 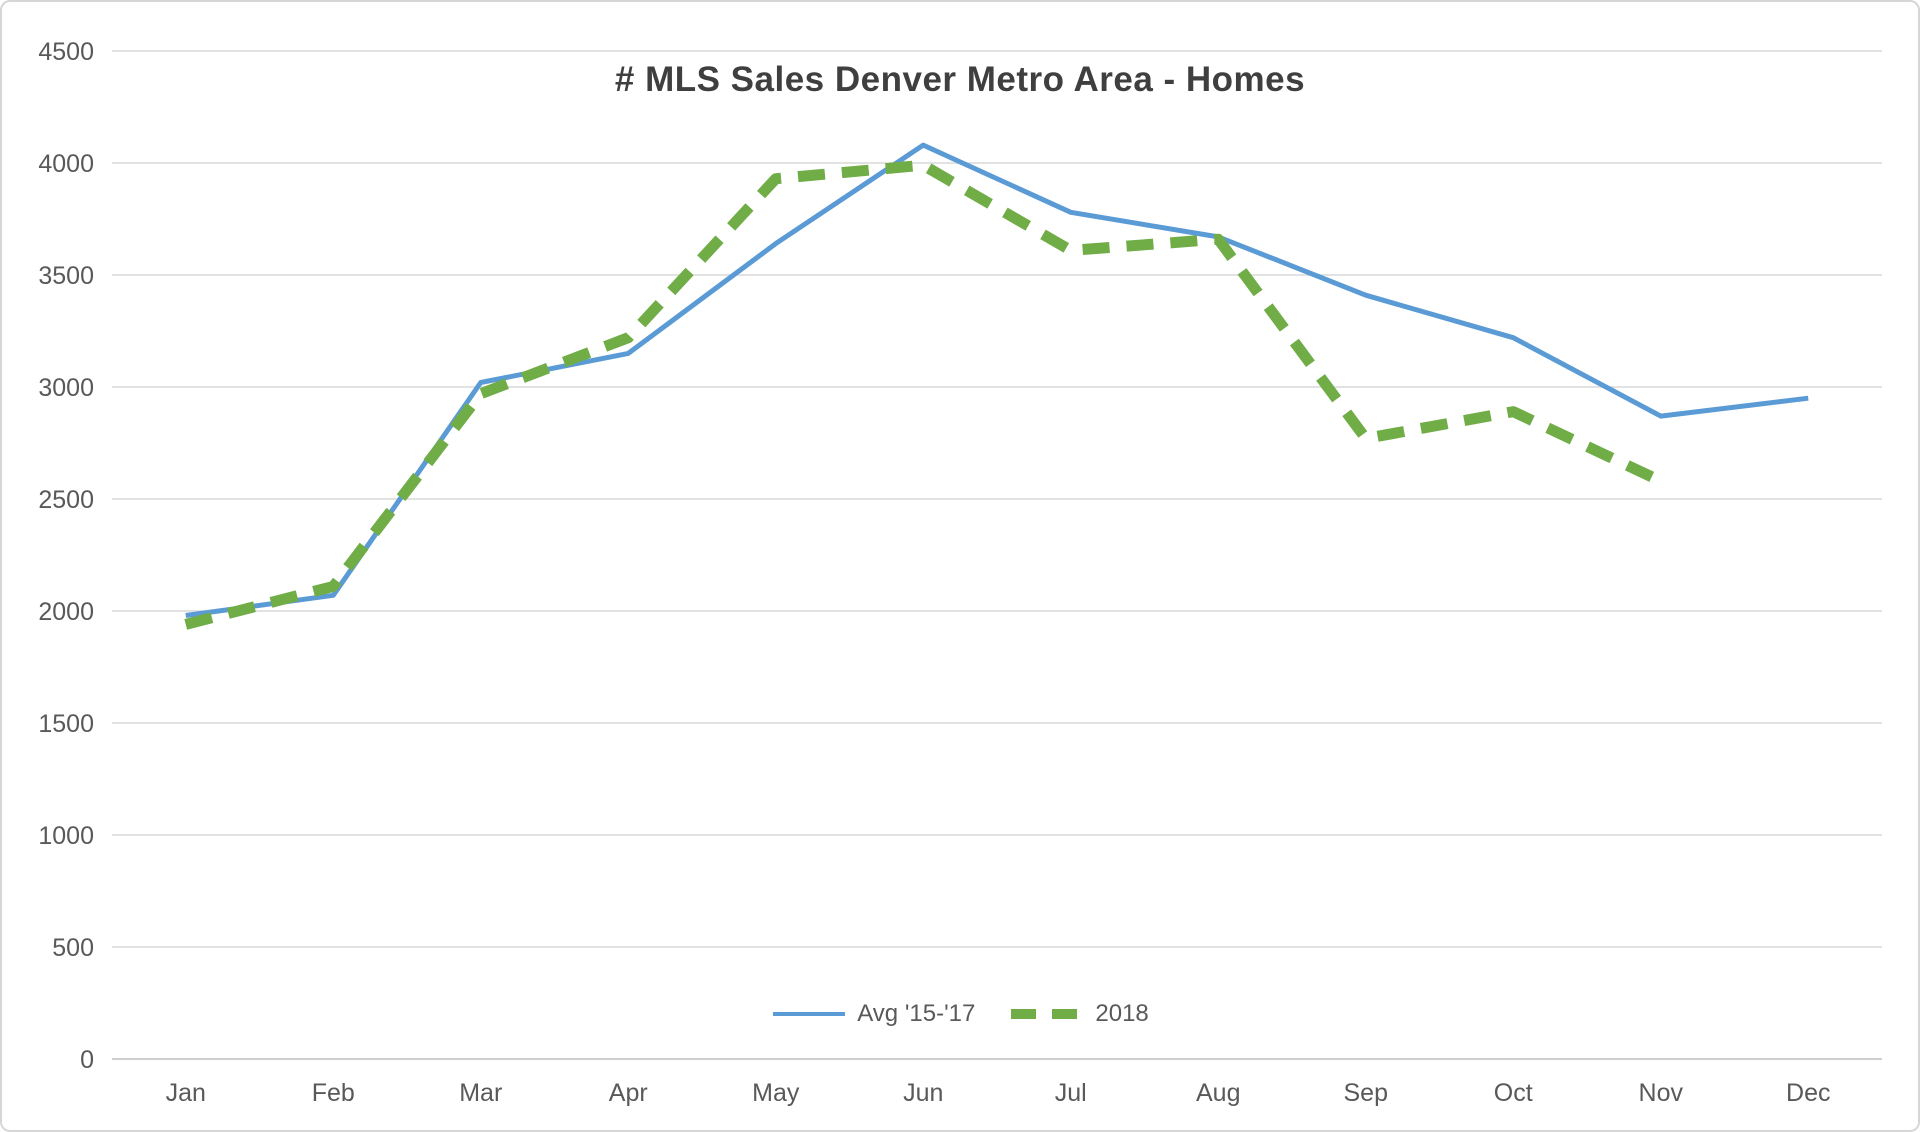 I want to click on x-axis-tick-label: Mar, so click(x=480, y=1093).